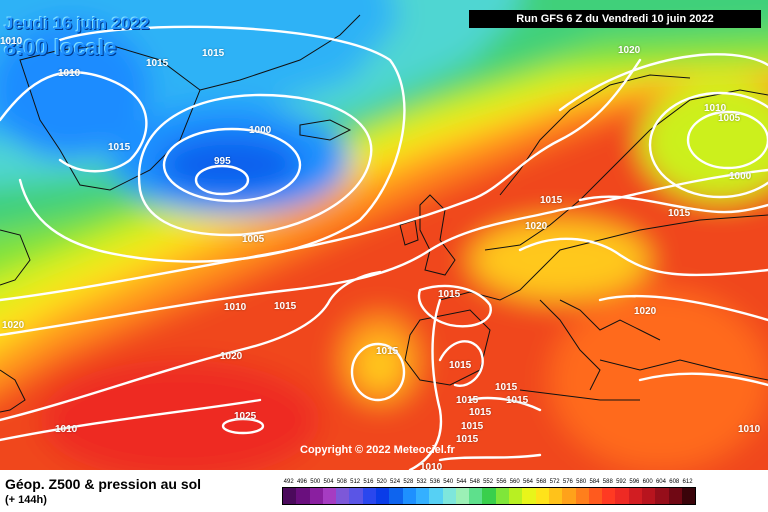 The width and height of the screenshot is (768, 512). Describe the element at coordinates (615, 19) in the screenshot. I see `run-info: Run GFS 6 Z du Vendredi 10 juin 2022` at that location.